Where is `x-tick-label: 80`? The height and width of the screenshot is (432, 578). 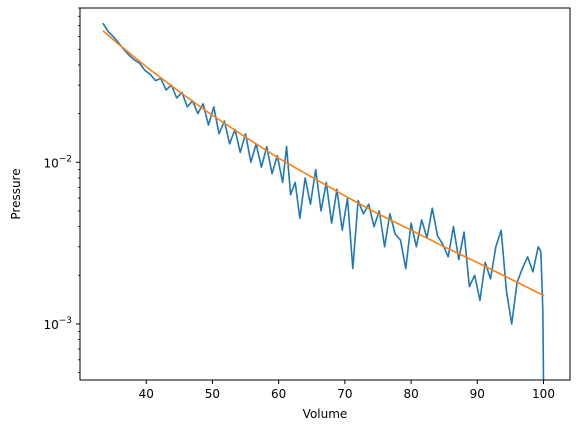
x-tick-label: 80 is located at coordinates (410, 394).